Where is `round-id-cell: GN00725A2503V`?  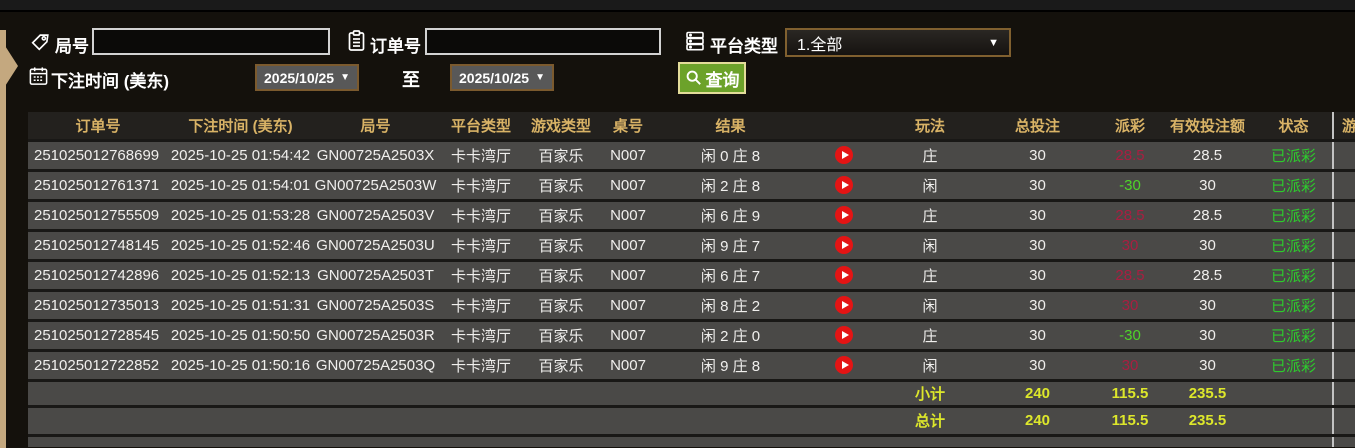 round-id-cell: GN00725A2503V is located at coordinates (375, 216).